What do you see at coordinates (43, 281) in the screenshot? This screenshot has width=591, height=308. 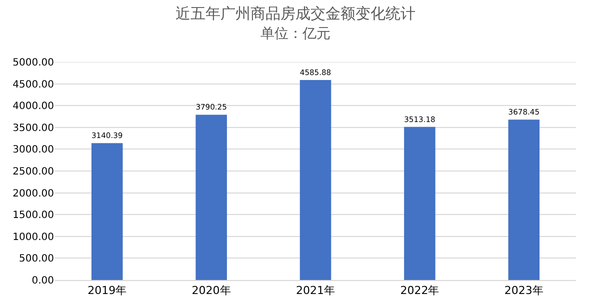 I see `text: 0.00` at bounding box center [43, 281].